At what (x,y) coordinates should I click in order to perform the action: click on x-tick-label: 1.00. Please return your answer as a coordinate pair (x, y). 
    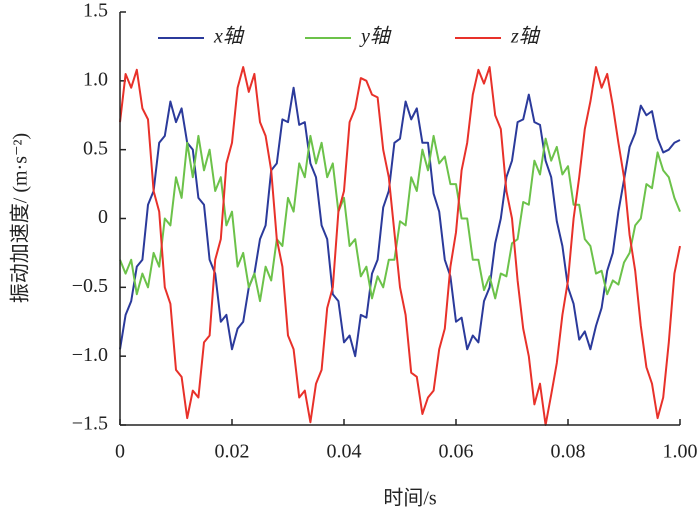
    Looking at the image, I should click on (680, 452).